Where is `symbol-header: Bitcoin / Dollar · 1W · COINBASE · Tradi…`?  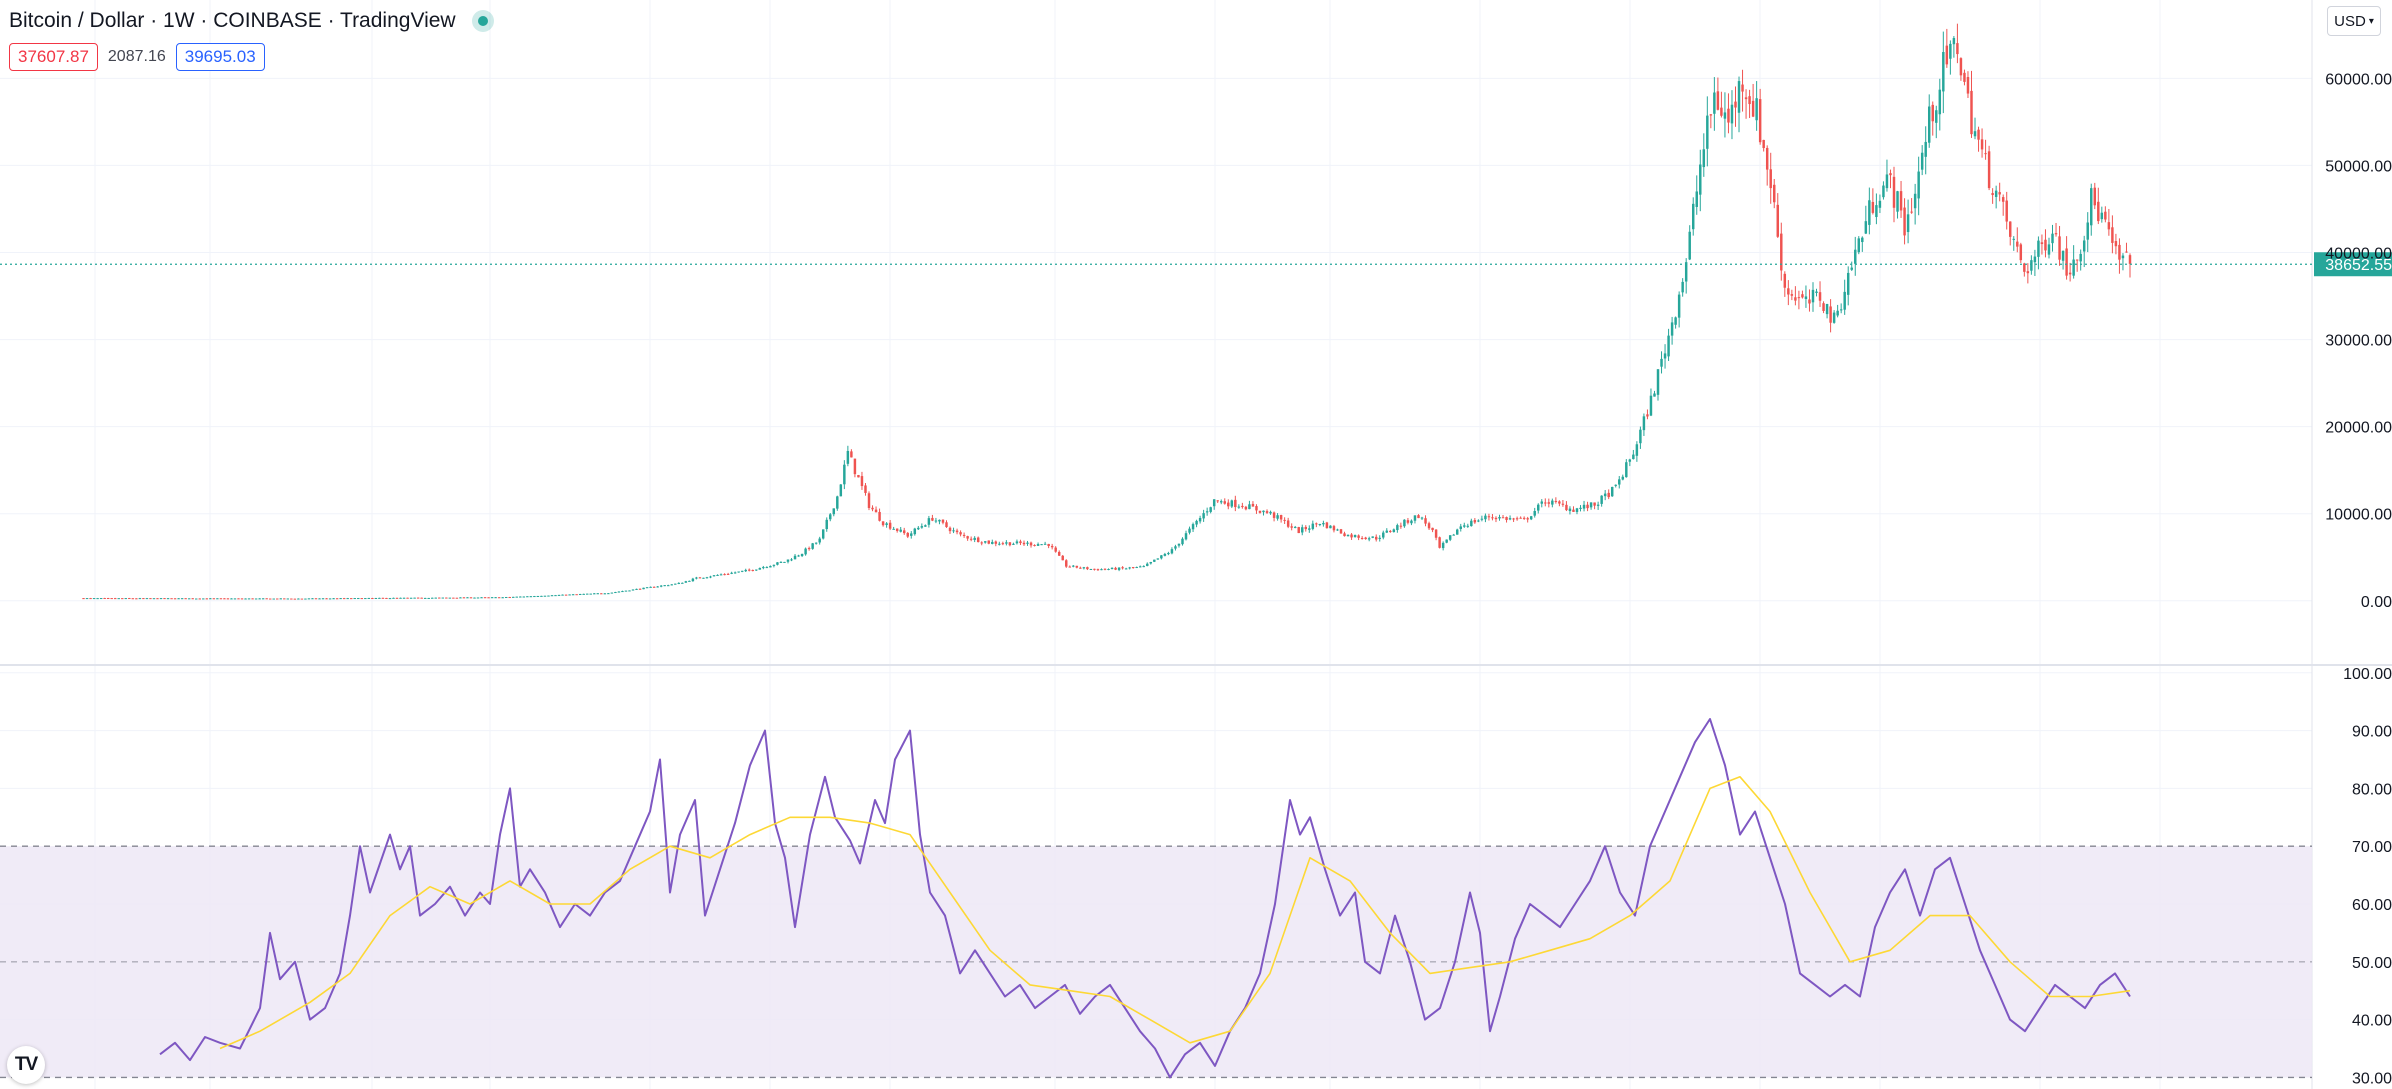
symbol-header: Bitcoin / Dollar · 1W · COINBASE · Tradi… is located at coordinates (248, 21).